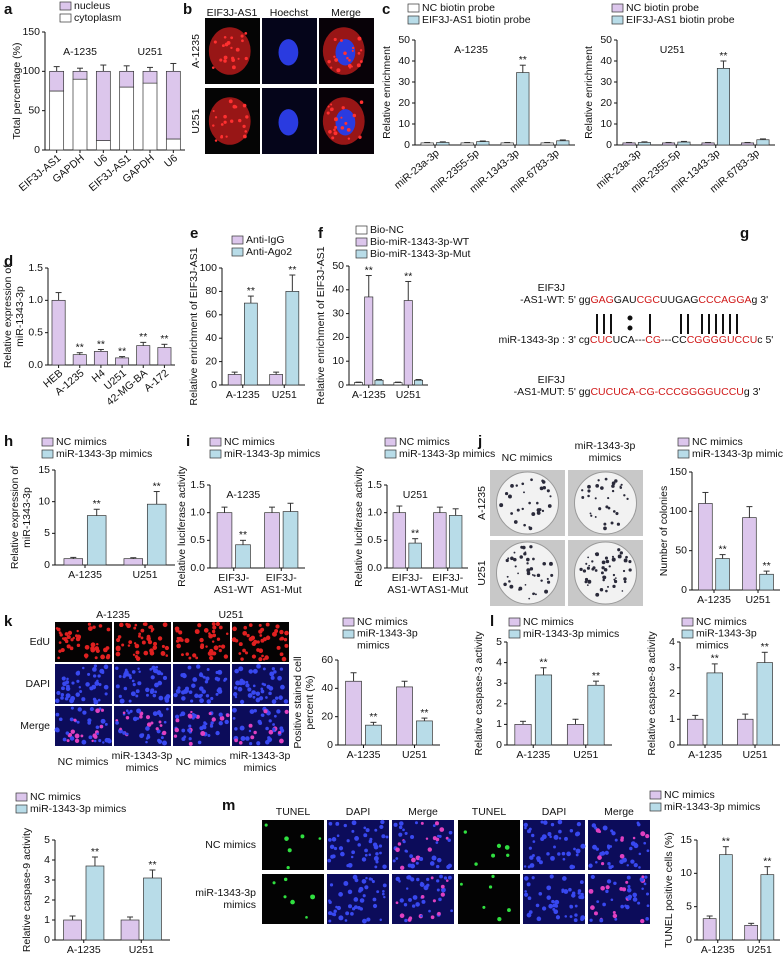 The image size is (783, 973). I want to click on y-tick-label: 30, so click(606, 82).